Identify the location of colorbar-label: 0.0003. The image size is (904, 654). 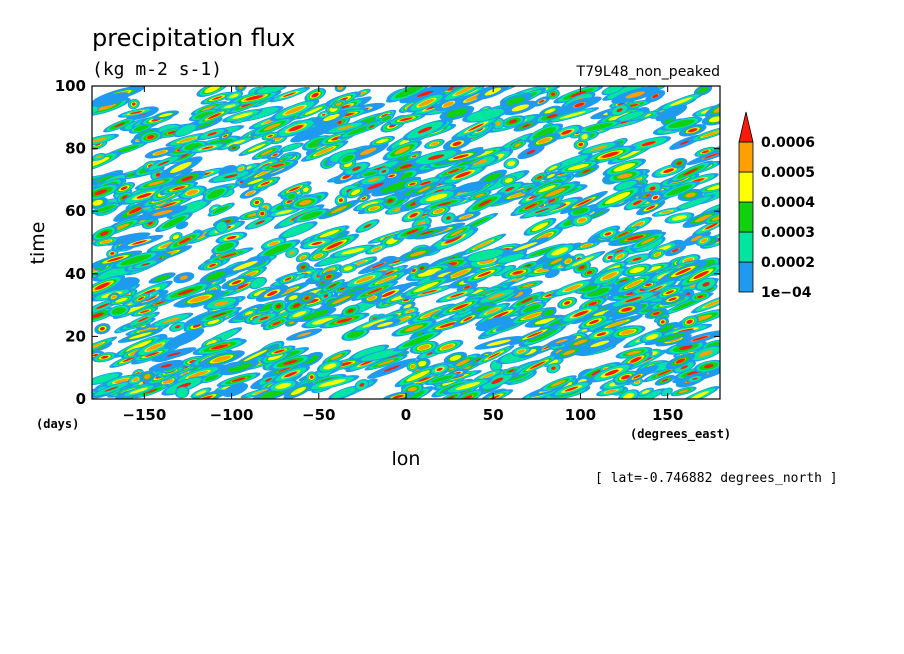
(788, 233).